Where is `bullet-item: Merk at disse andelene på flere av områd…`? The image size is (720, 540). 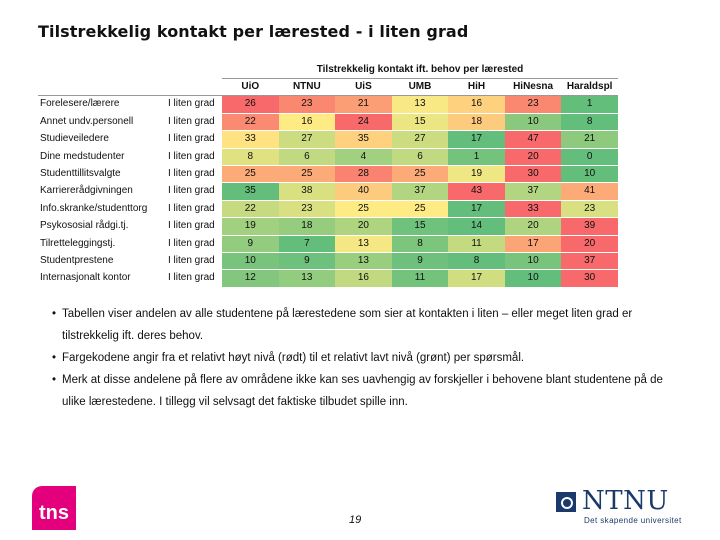 bullet-item: Merk at disse andelene på flere av områd… is located at coordinates (362, 391).